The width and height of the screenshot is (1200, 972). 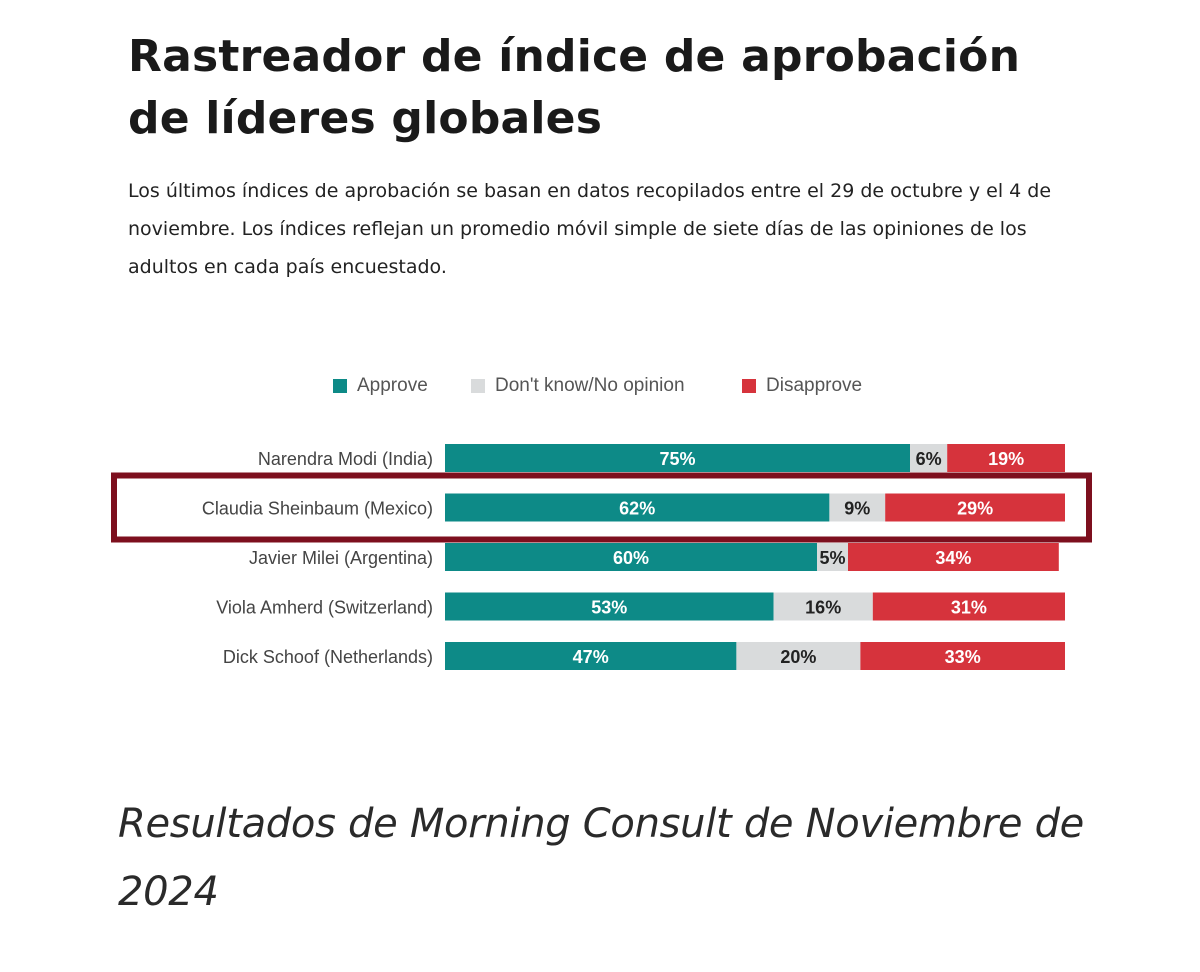 I want to click on highlight-box, so click(x=601, y=507).